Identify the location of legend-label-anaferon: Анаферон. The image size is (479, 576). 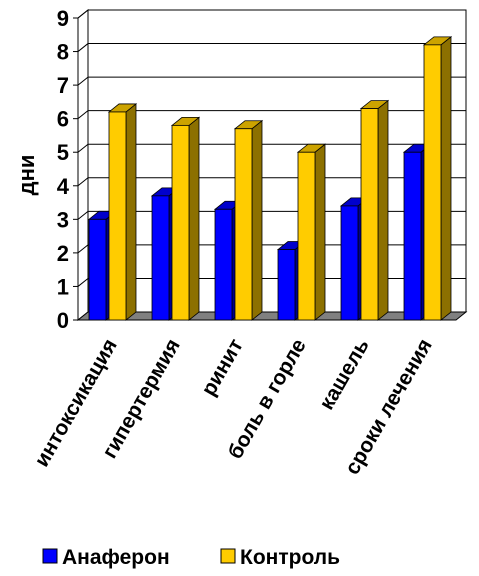
(116, 557).